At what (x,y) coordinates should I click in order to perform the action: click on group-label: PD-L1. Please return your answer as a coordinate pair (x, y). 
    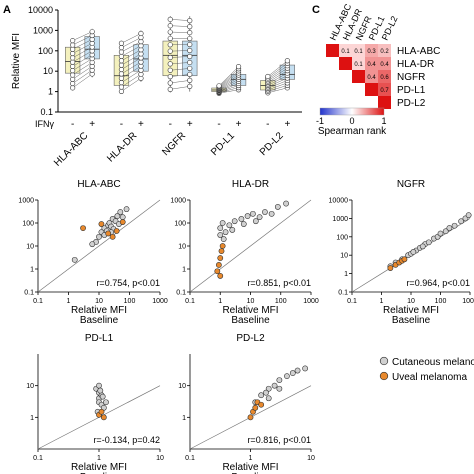
    Looking at the image, I should click on (223, 144).